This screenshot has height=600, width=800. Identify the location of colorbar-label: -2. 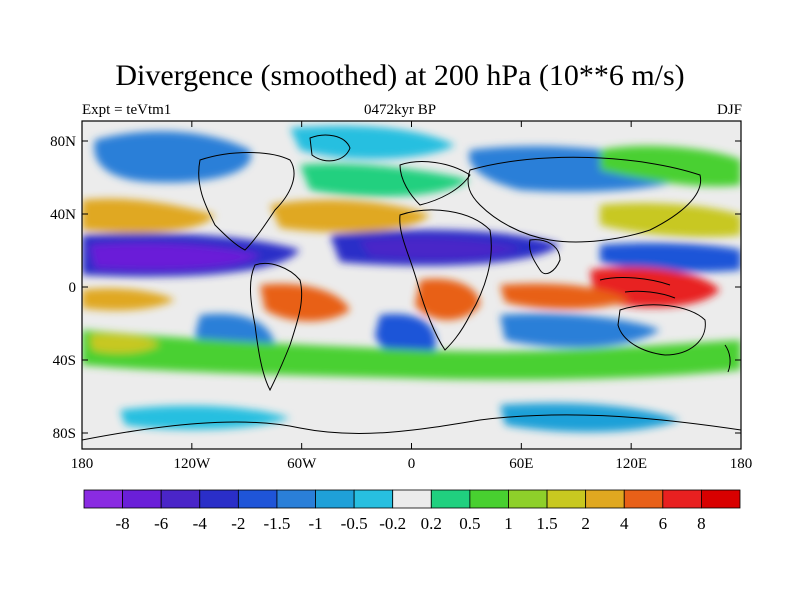
(238, 523).